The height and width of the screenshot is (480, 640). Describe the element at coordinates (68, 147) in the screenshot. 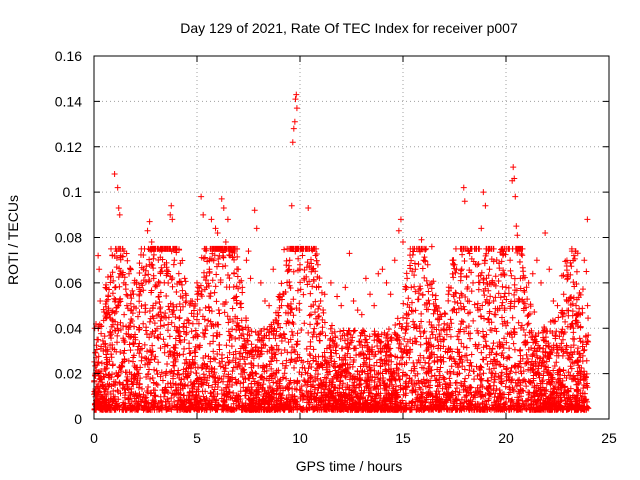

I see `y-tick-label: 0.12` at that location.